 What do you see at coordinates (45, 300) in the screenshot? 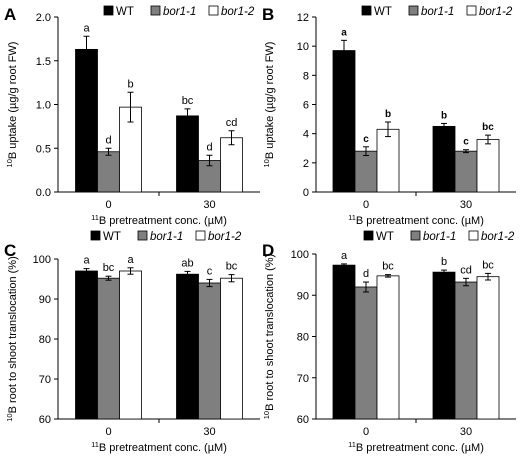
I see `y-tick-label: 90` at bounding box center [45, 300].